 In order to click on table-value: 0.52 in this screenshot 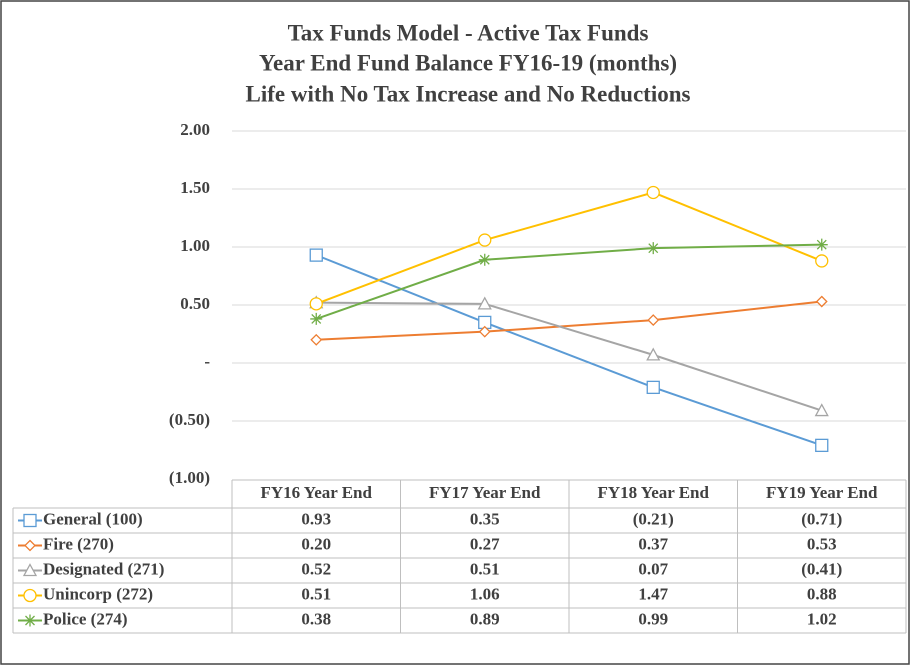, I will do `click(316, 568)`.